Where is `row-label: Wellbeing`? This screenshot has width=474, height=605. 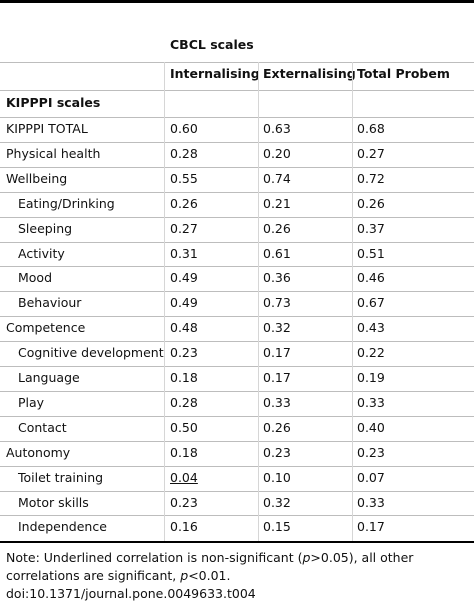 row-label: Wellbeing is located at coordinates (37, 178).